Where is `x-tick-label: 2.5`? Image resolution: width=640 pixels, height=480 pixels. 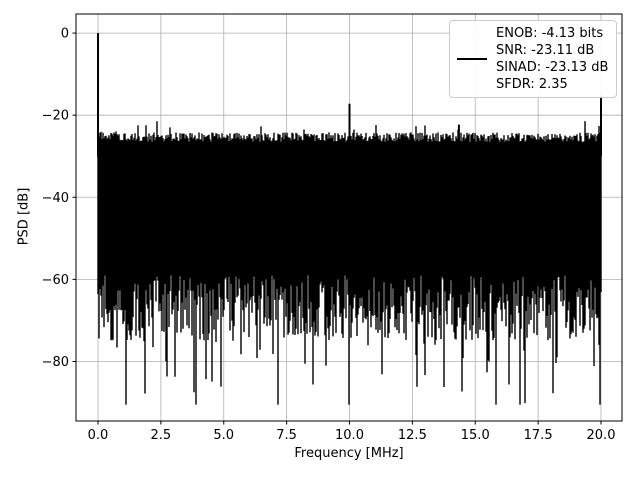 x-tick-label: 2.5 is located at coordinates (161, 435).